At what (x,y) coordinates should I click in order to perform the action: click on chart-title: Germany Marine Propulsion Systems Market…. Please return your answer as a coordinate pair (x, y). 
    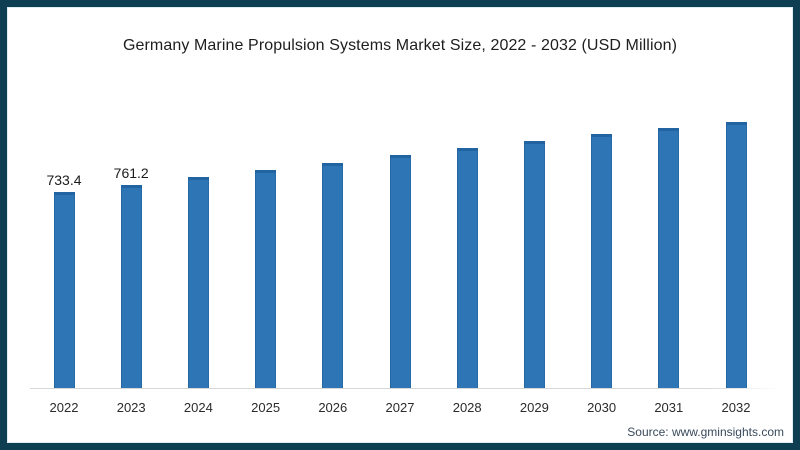
    Looking at the image, I should click on (400, 45).